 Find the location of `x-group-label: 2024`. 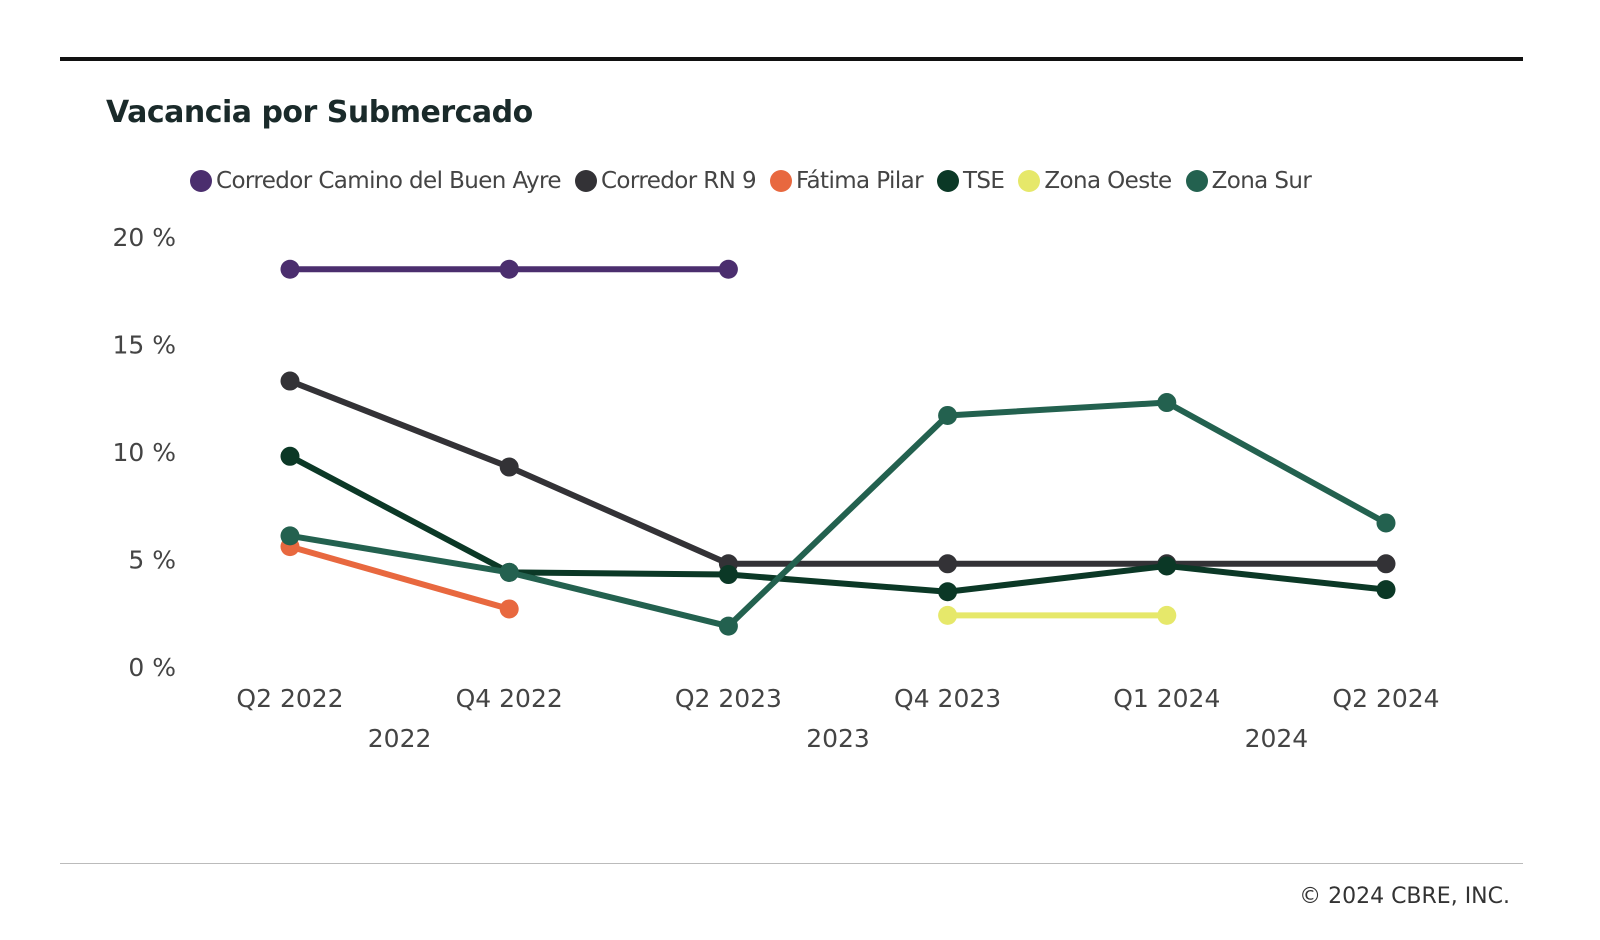

x-group-label: 2024 is located at coordinates (1277, 738).